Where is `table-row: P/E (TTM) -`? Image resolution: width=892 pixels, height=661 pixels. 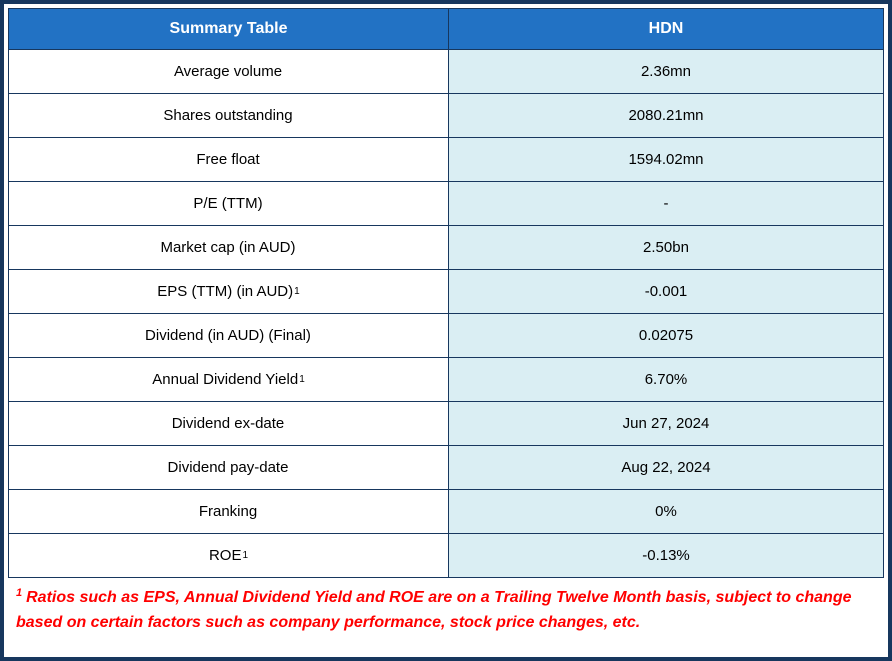
table-row: P/E (TTM) - is located at coordinates (446, 204).